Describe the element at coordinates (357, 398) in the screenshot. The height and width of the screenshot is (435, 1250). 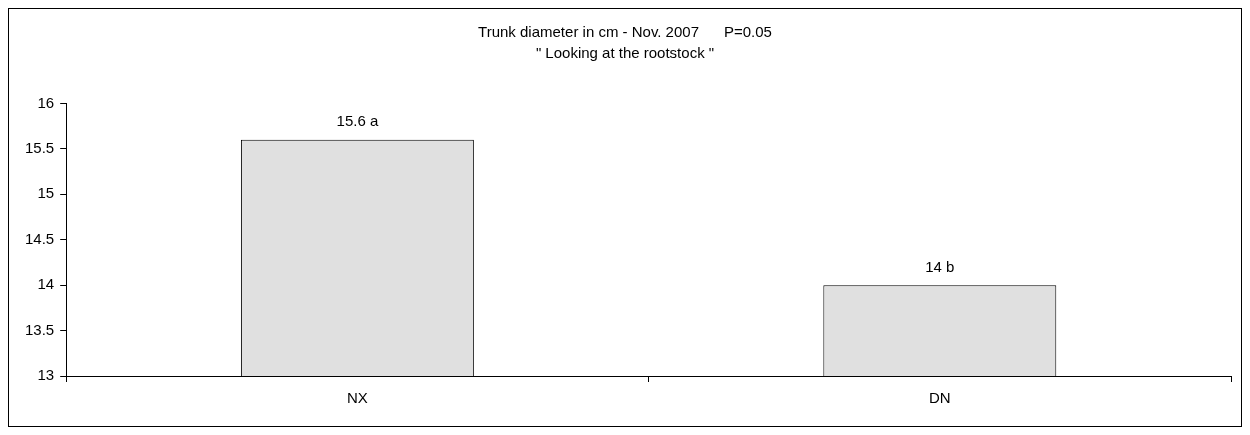
I see `x-tick-label: NX` at that location.